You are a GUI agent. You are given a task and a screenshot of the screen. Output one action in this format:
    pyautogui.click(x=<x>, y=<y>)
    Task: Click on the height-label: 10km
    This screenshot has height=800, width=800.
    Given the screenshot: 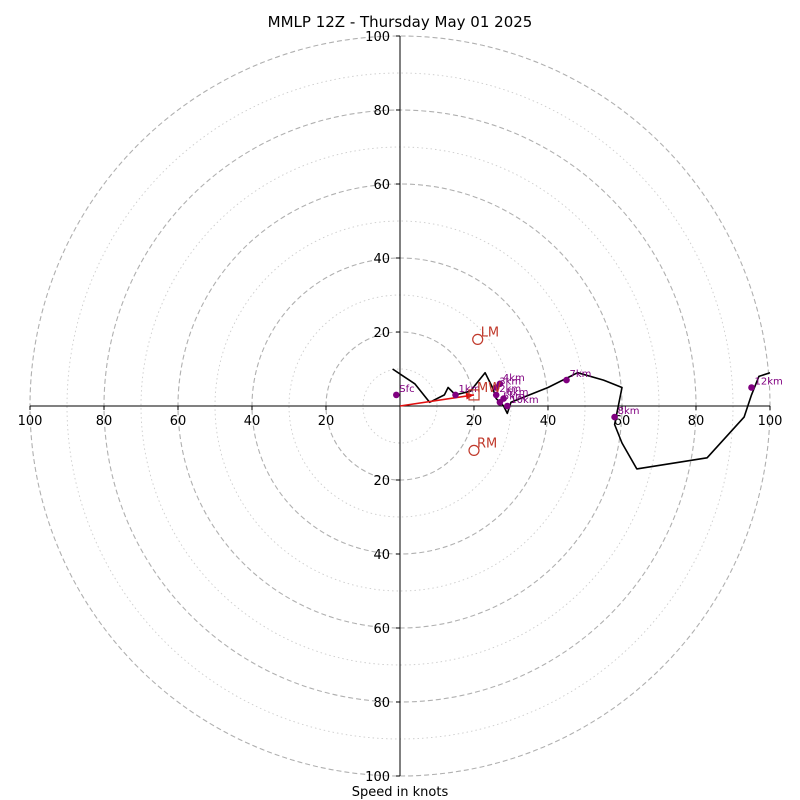 What is the action you would take?
    pyautogui.click(x=524, y=400)
    